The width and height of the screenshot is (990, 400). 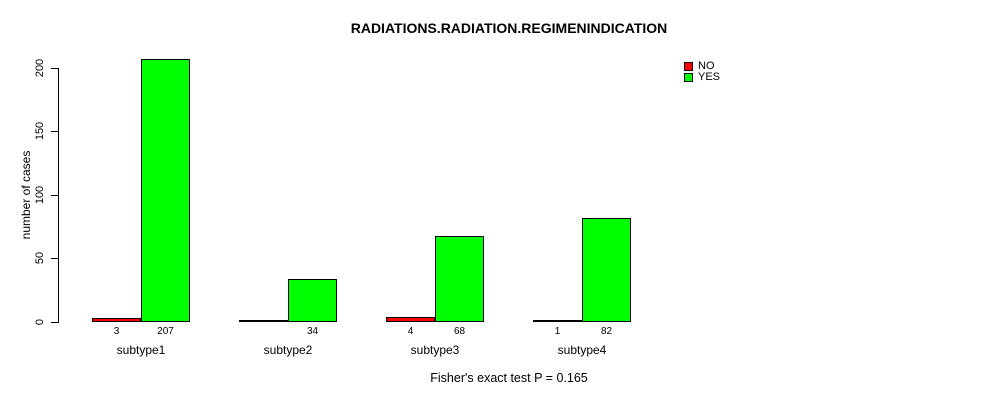 I want to click on legend-item-yes: YES, so click(x=702, y=77).